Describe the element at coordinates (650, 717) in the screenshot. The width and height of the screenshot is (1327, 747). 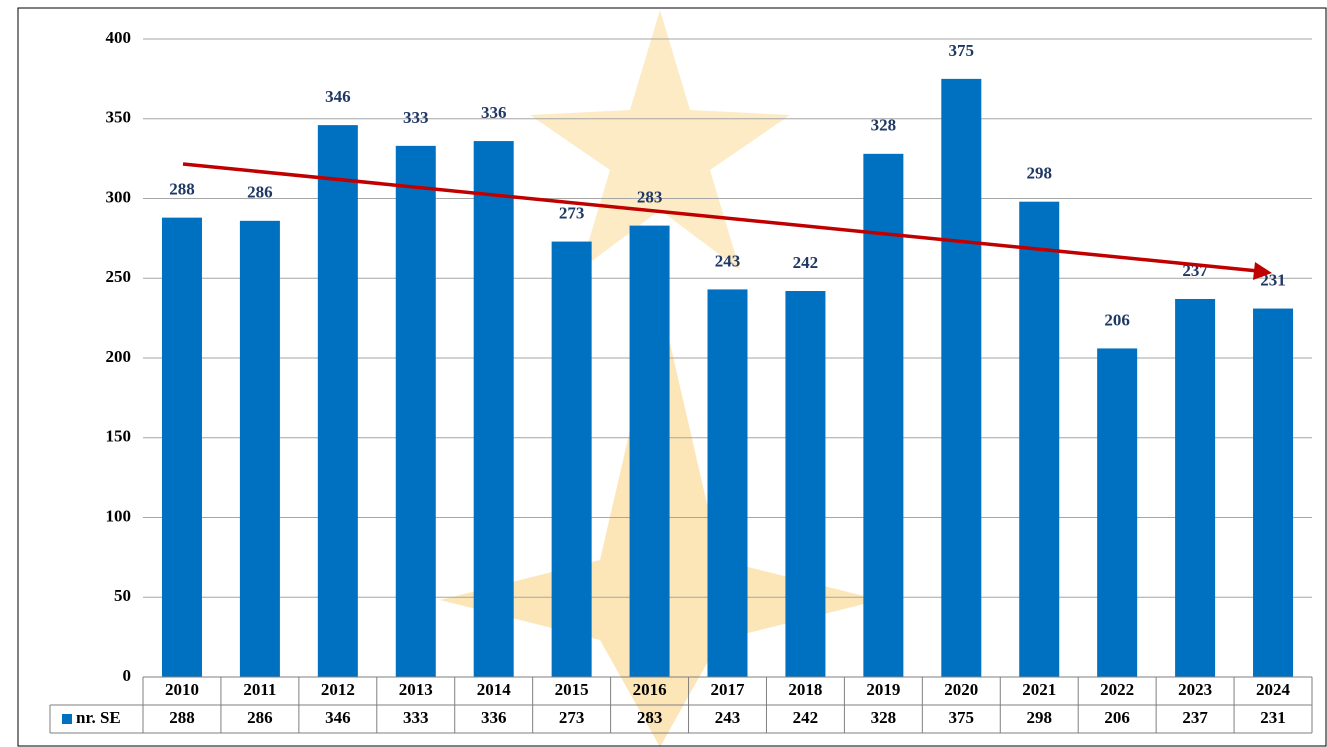
I see `table-value: 283` at that location.